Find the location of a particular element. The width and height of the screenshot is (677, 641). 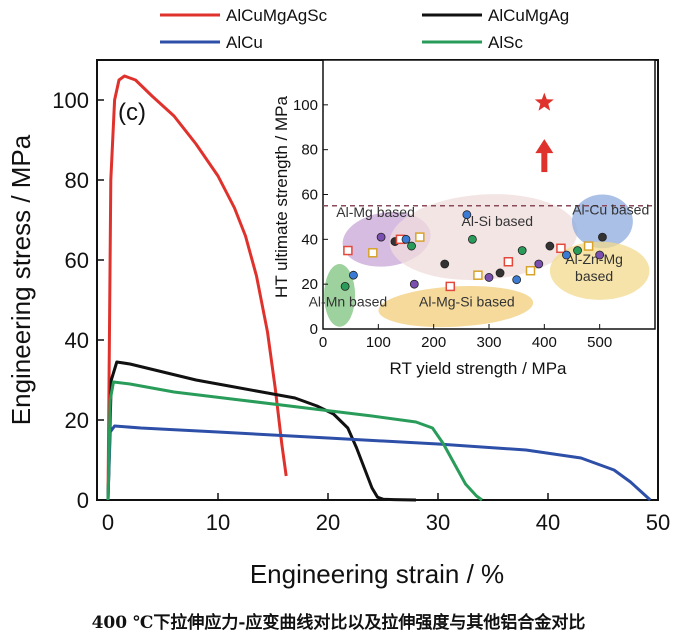

inset-x-tick-label: 300 is located at coordinates (488, 342).